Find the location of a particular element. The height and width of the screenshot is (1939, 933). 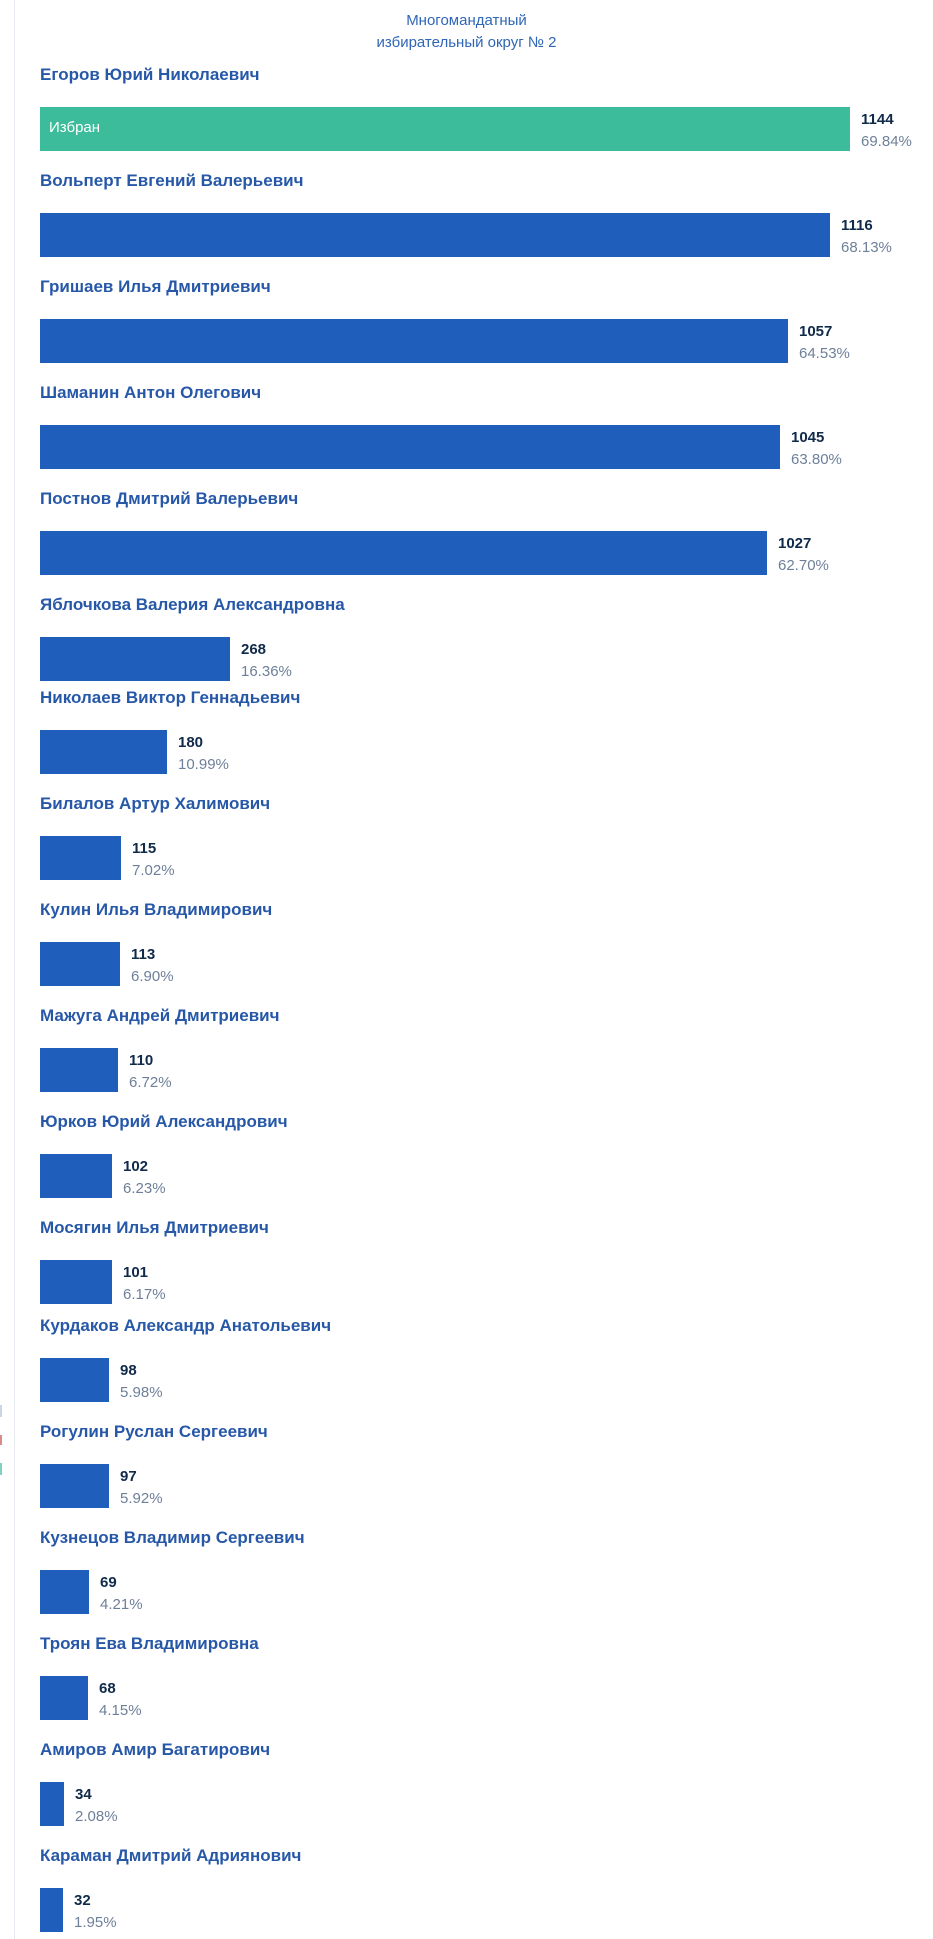

vote-figures: 115 7.02% is located at coordinates (153, 860).